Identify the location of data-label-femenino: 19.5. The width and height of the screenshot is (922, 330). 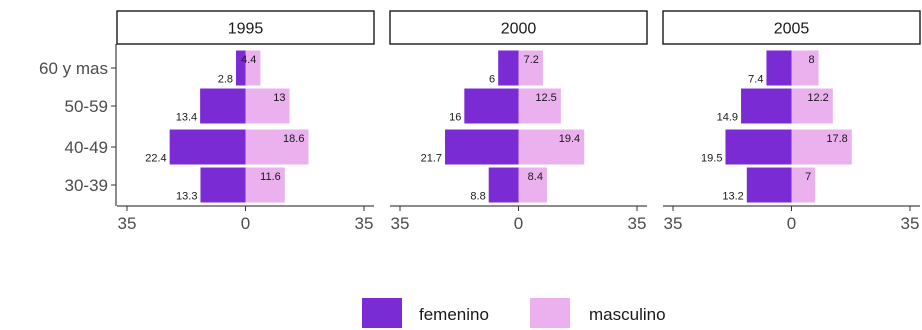
(711, 159).